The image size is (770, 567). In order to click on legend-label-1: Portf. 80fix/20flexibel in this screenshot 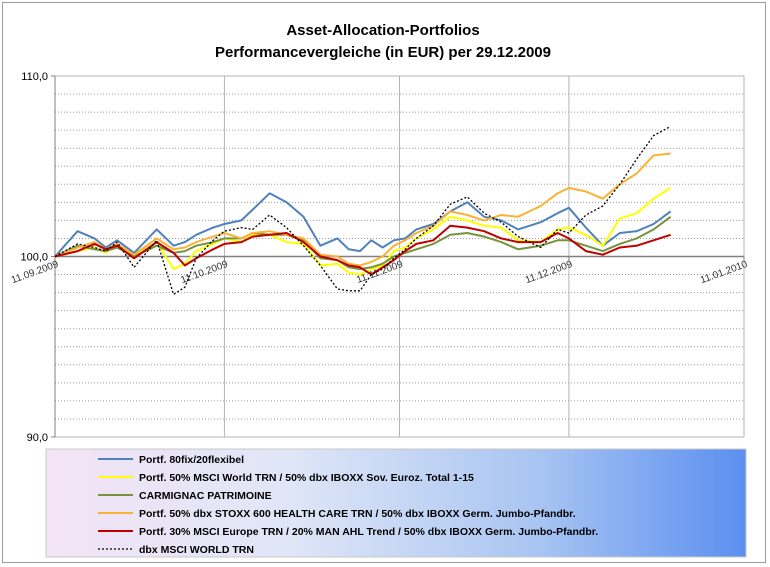, I will do `click(191, 460)`.